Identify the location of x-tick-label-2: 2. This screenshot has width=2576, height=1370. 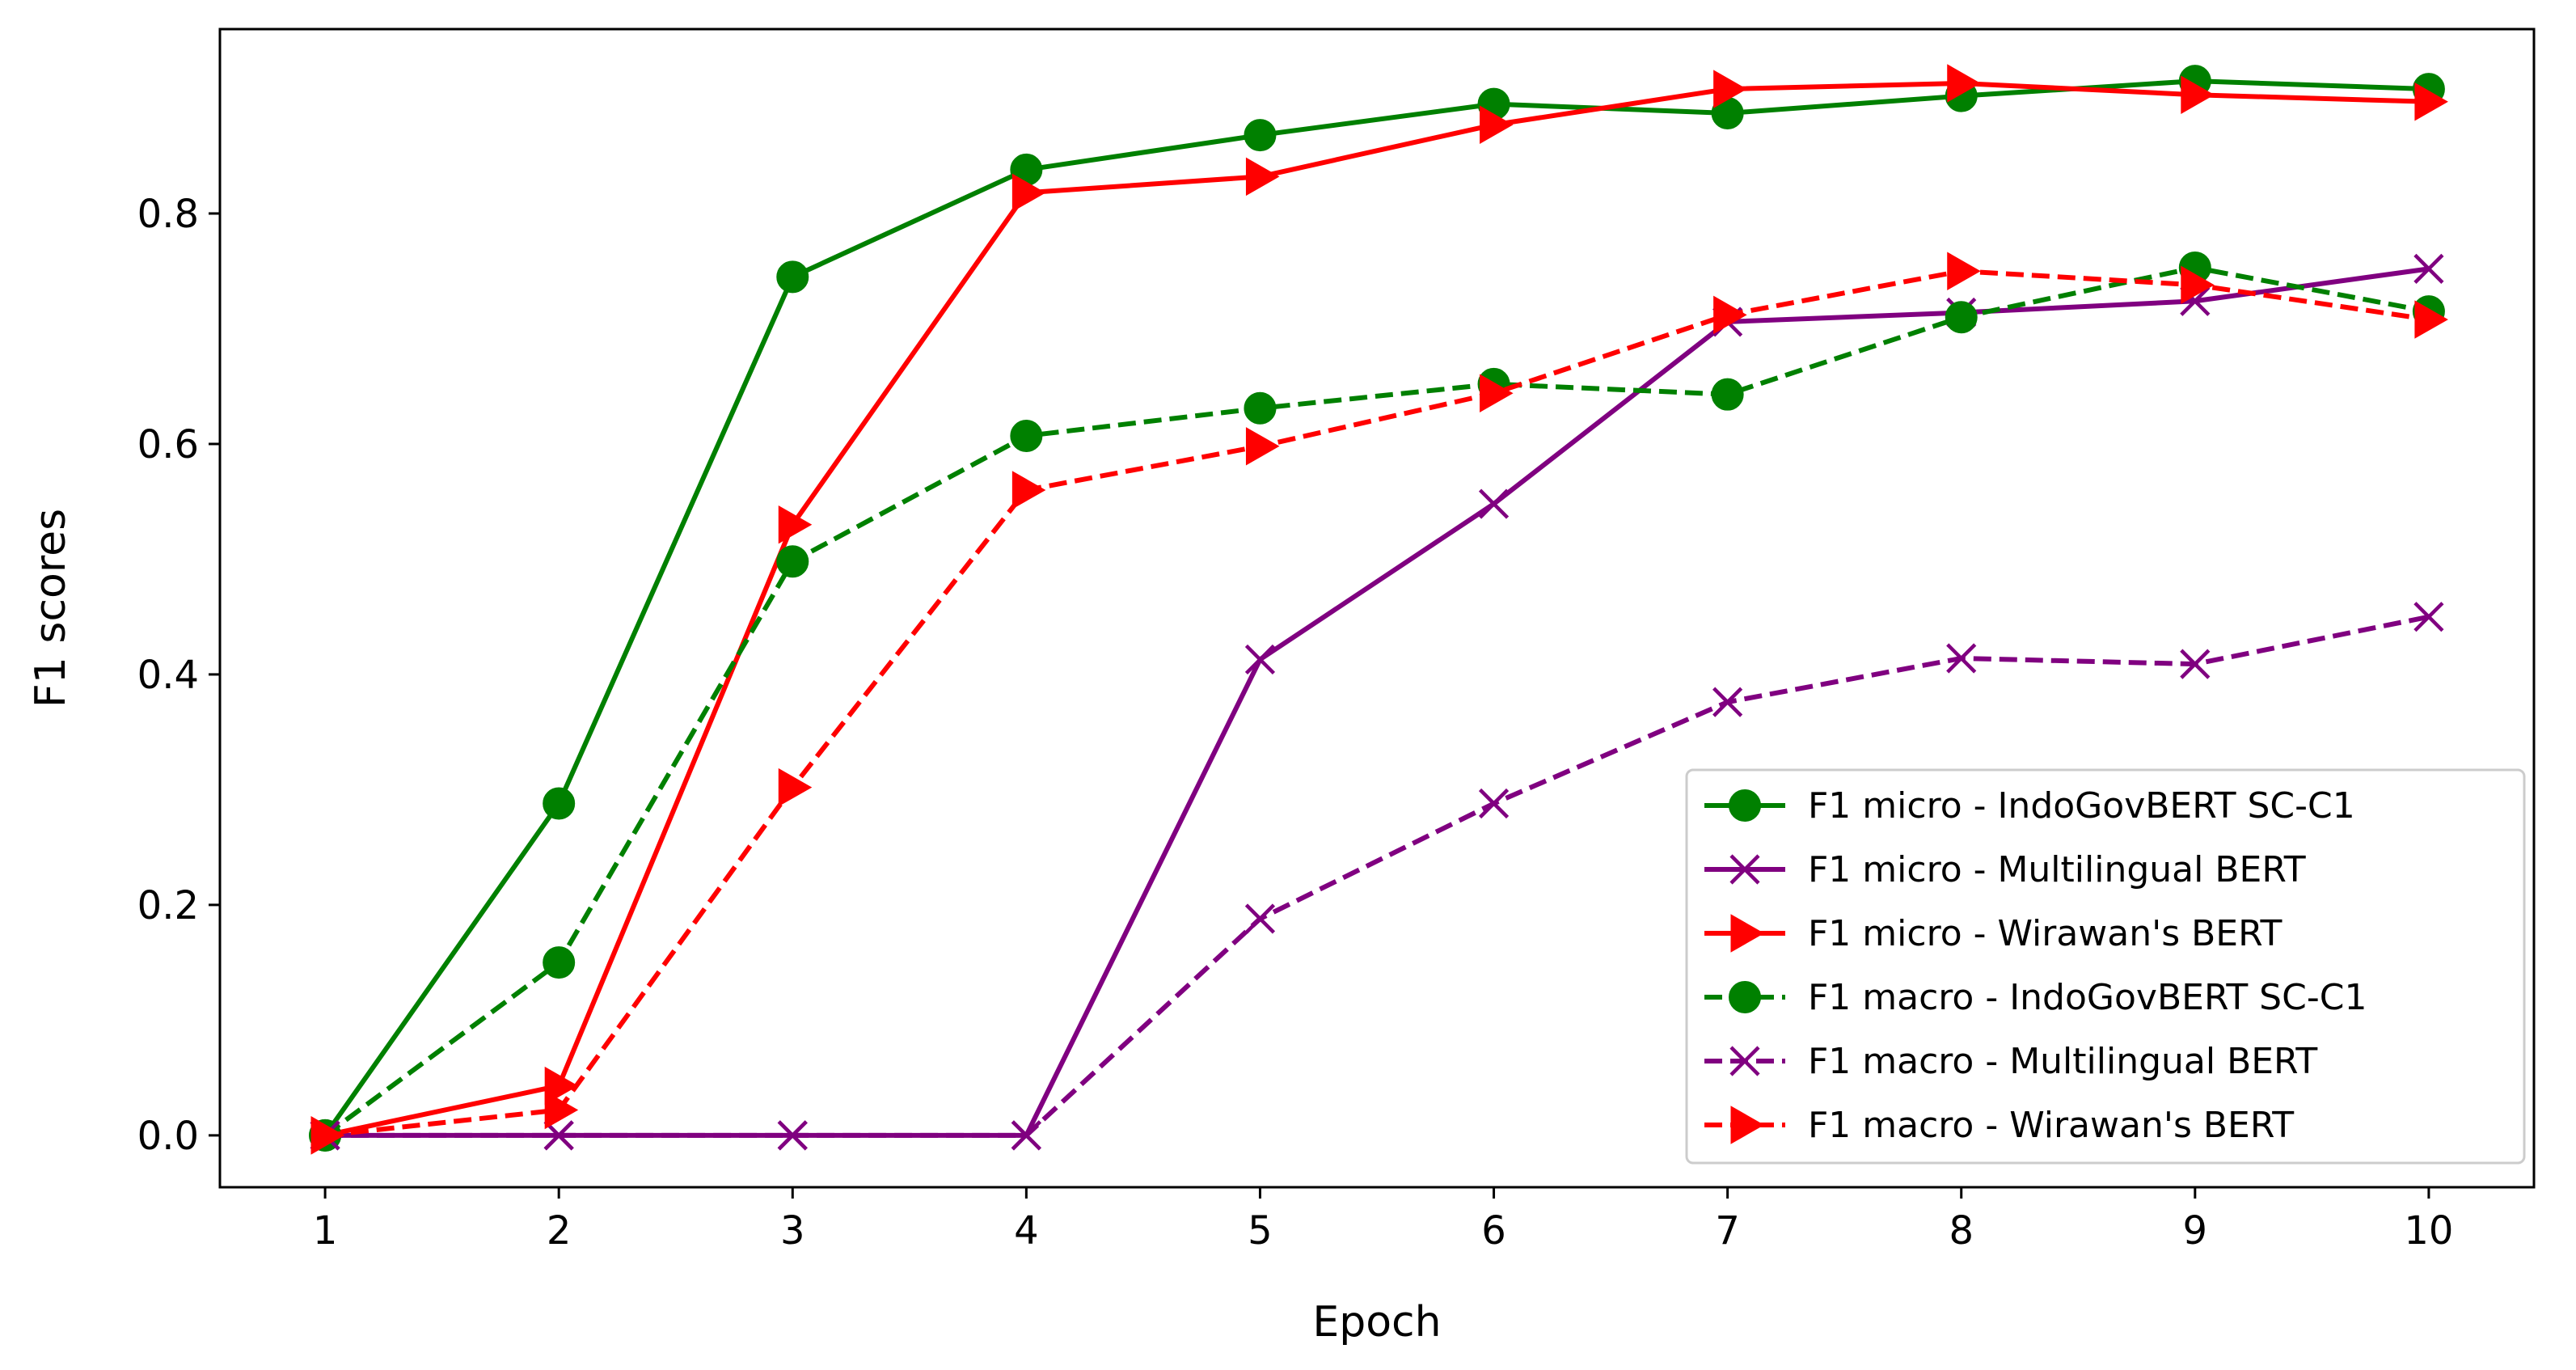
(559, 1231).